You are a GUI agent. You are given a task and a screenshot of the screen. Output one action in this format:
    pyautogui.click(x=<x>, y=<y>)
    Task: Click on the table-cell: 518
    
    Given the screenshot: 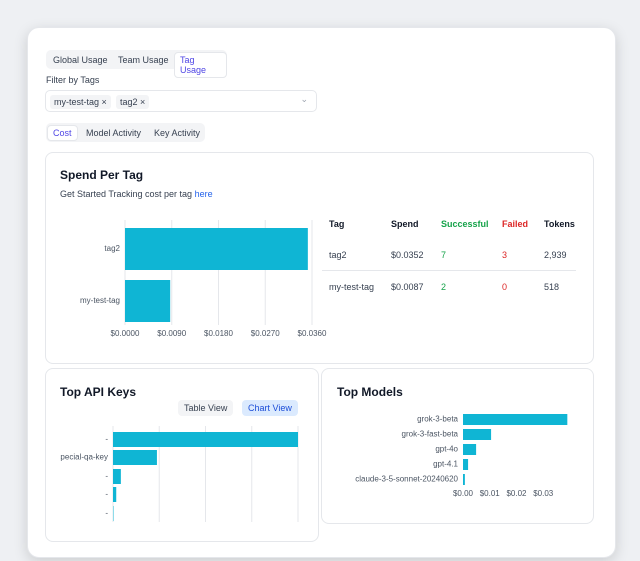 What is the action you would take?
    pyautogui.click(x=552, y=287)
    